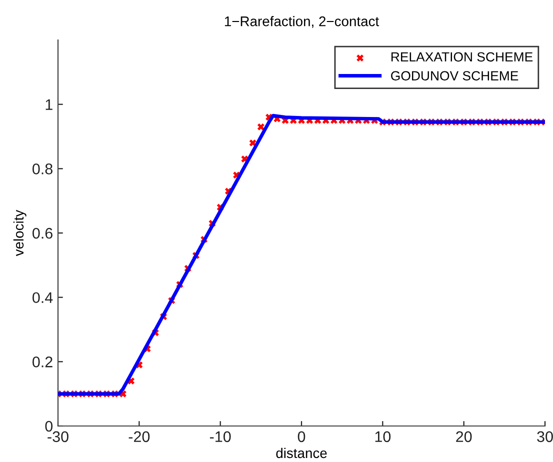 Image resolution: width=553 pixels, height=462 pixels. What do you see at coordinates (302, 436) in the screenshot?
I see `x-tick-label: 0` at bounding box center [302, 436].